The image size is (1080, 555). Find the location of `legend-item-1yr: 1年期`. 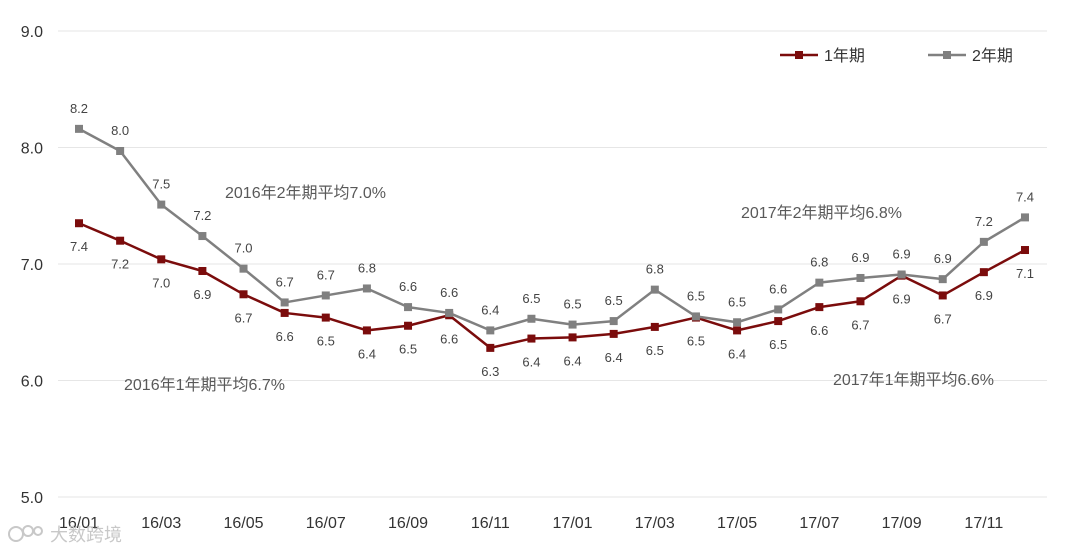

legend-item-1yr: 1年期 is located at coordinates (822, 56).